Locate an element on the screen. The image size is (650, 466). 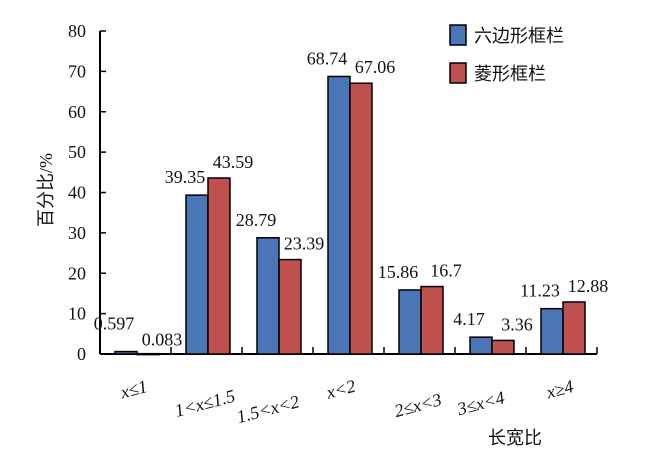
x-tick-label: x<2 is located at coordinates (340, 389).